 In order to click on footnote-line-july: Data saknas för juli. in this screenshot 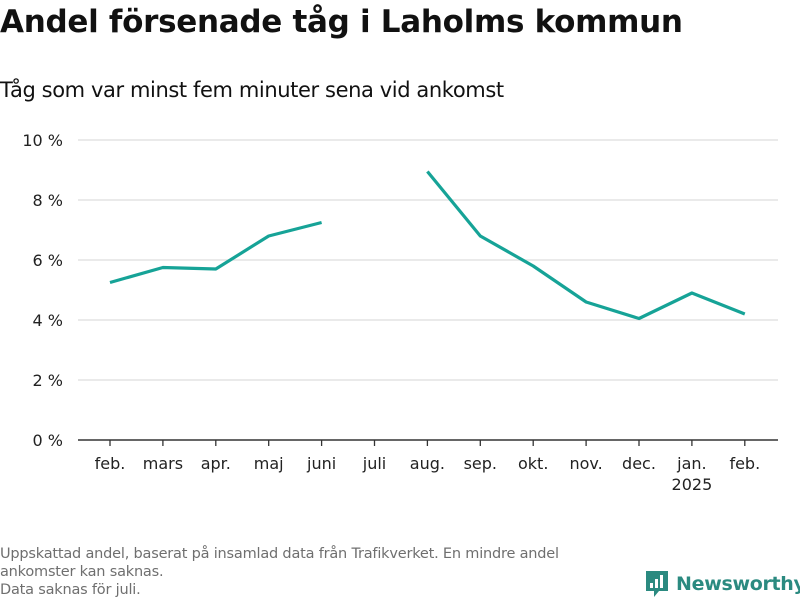, I will do `click(70, 590)`.